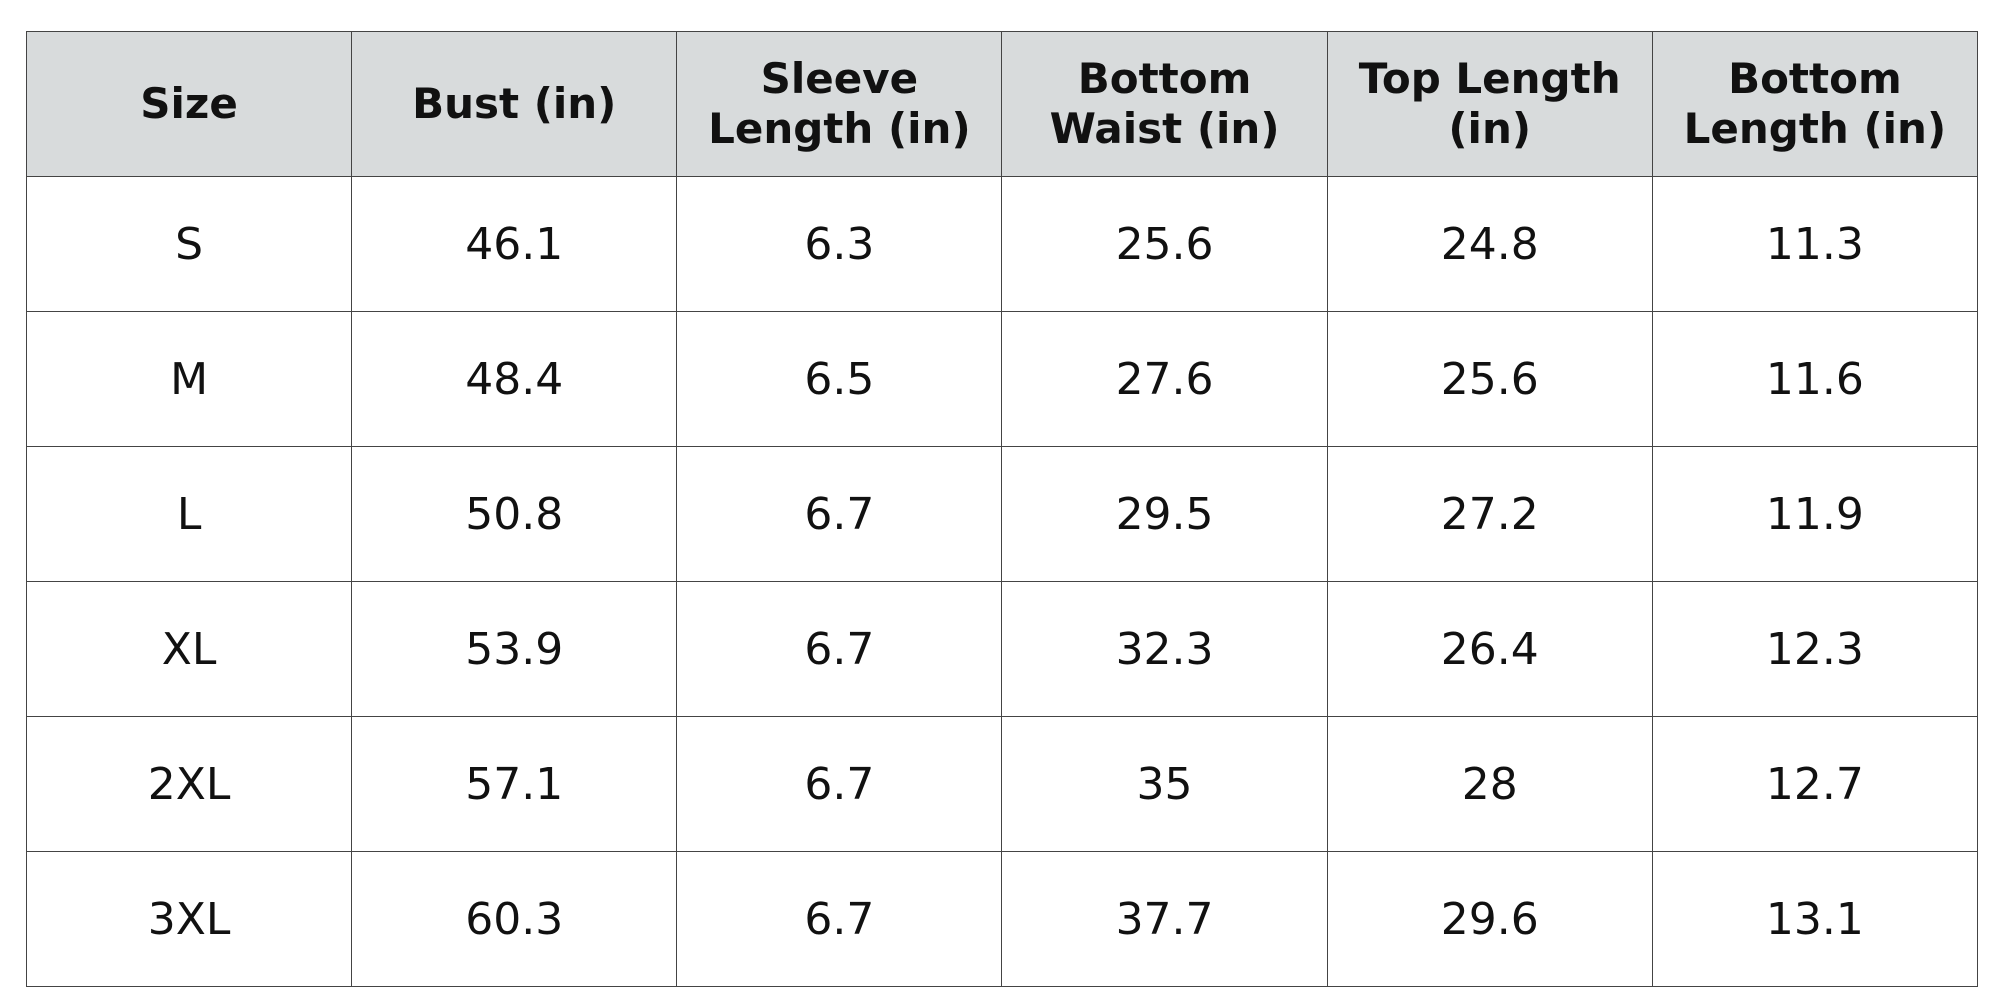  What do you see at coordinates (1815, 784) in the screenshot?
I see `measure-cell: 12.7` at bounding box center [1815, 784].